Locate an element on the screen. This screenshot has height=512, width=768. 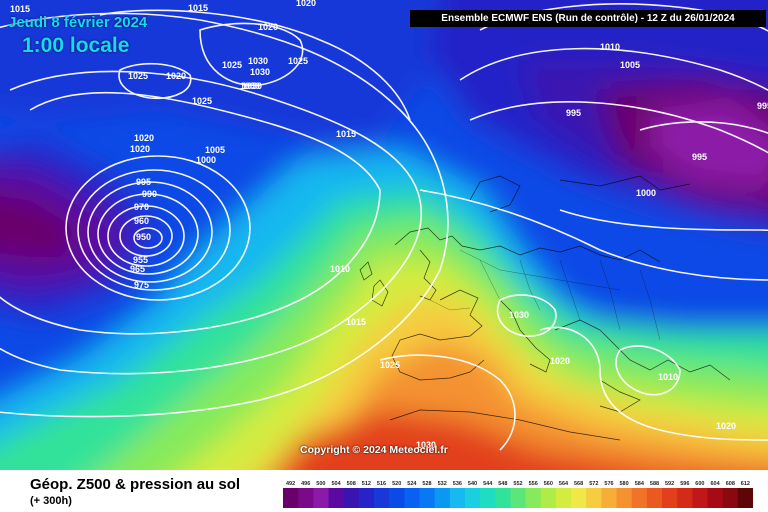
scale-label: 544 is located at coordinates (488, 484).